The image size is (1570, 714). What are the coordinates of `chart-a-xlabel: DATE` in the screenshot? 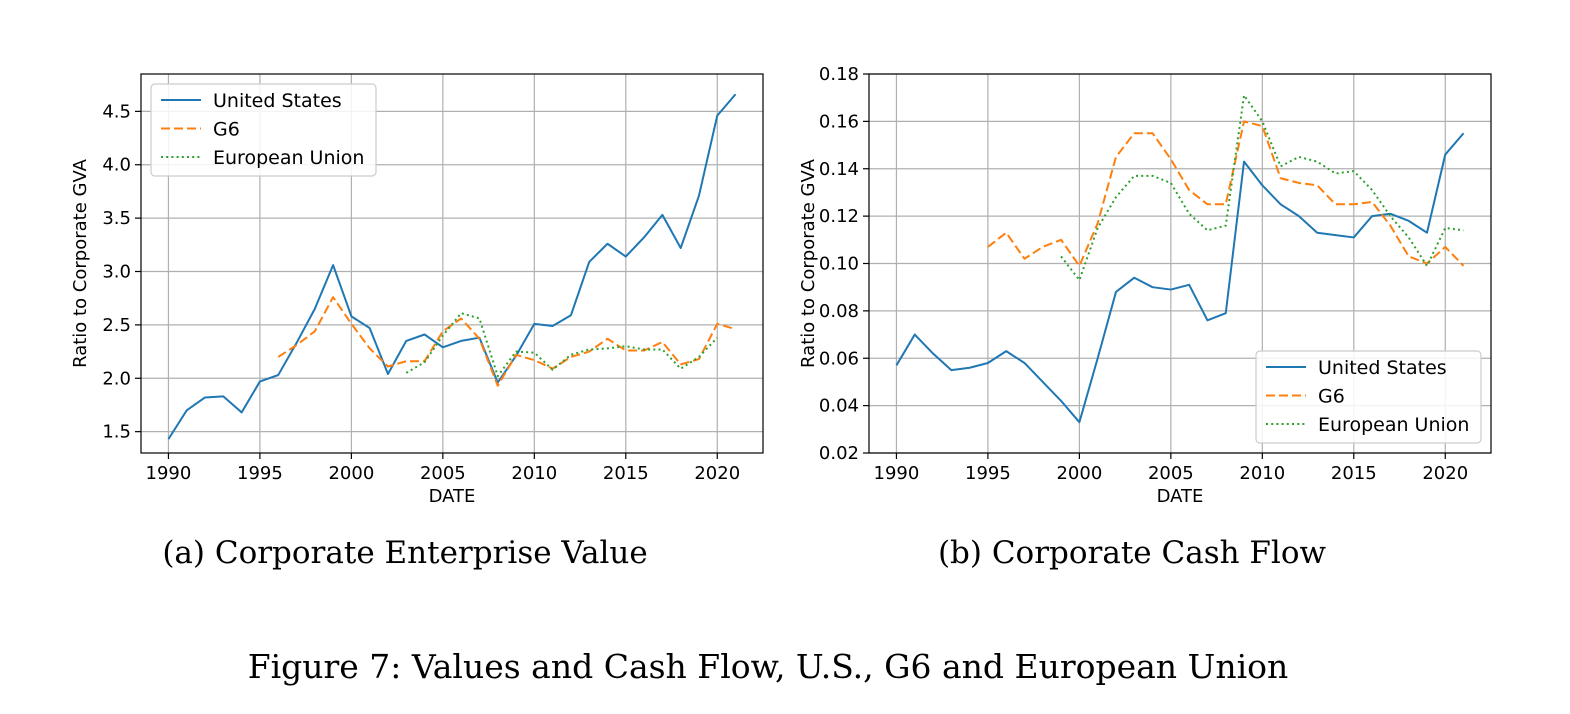 It's located at (452, 496).